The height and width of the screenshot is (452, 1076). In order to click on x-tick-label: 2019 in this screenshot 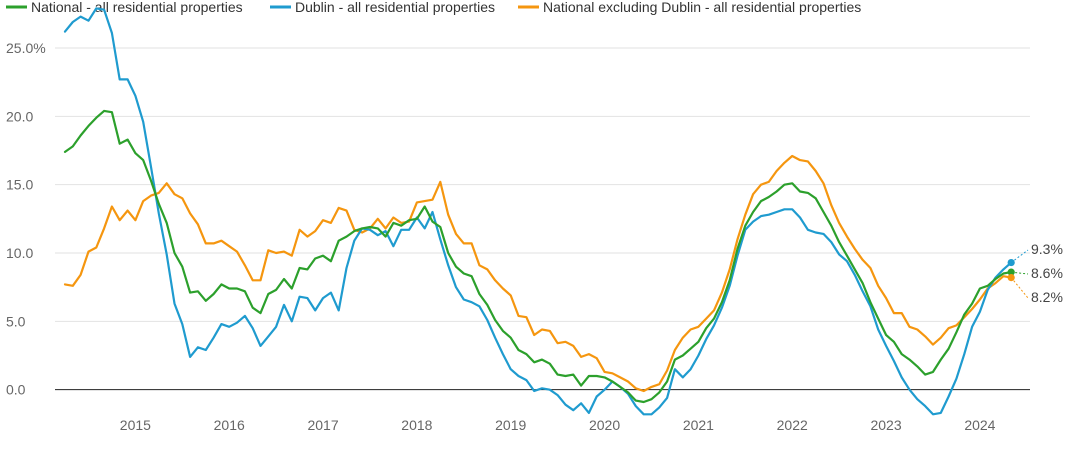, I will do `click(510, 425)`.